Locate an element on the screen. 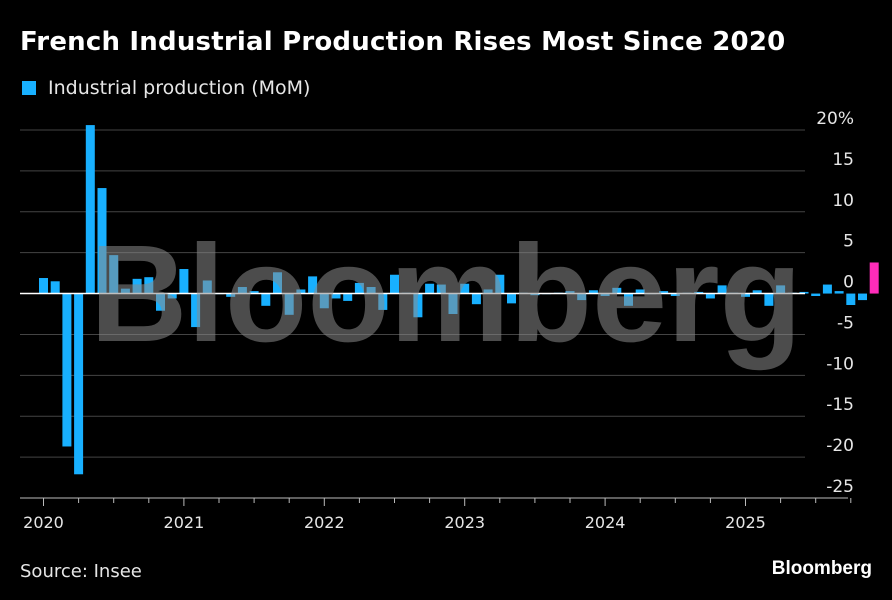 This screenshot has width=892, height=600. bloomberg-logo: Bloomberg is located at coordinates (821, 568).